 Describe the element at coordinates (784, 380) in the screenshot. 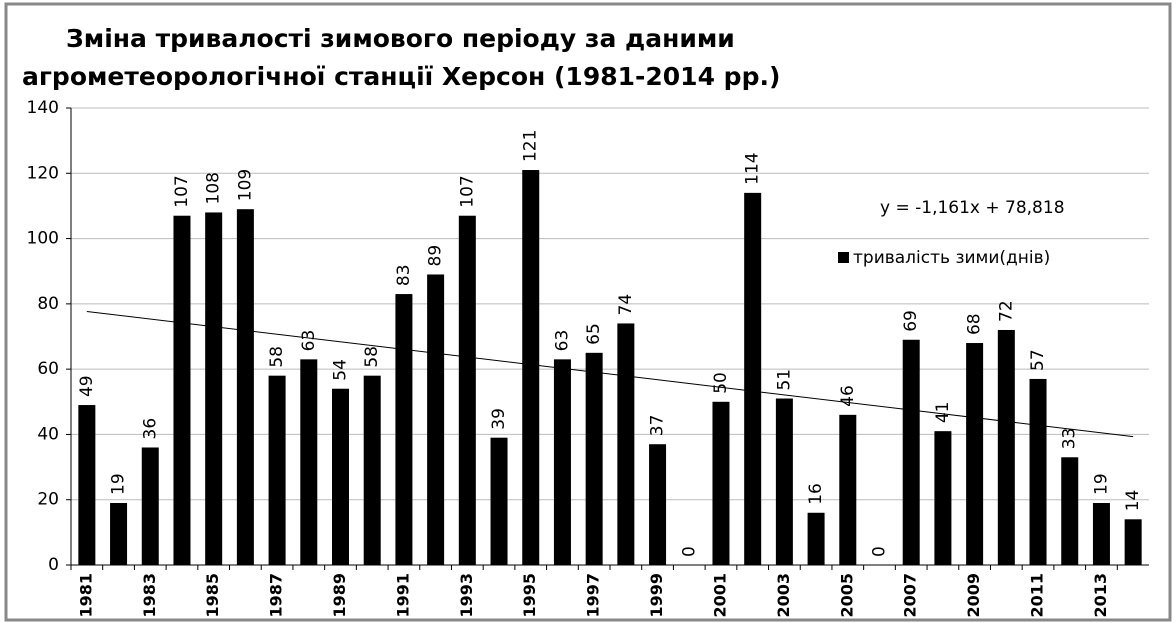

I see `value-label: 51` at that location.